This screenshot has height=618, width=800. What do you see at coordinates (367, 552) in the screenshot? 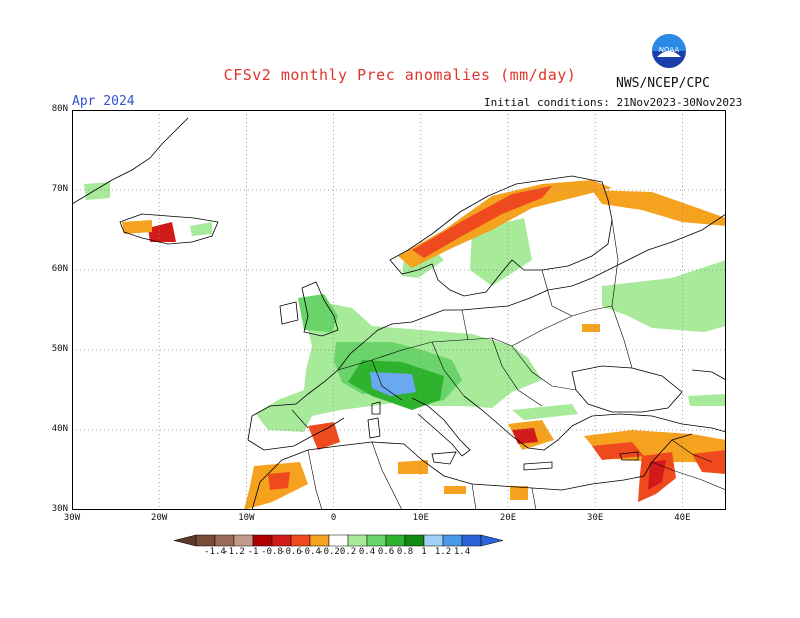
I see `colorbar-tick-label: 0.4` at bounding box center [367, 552].